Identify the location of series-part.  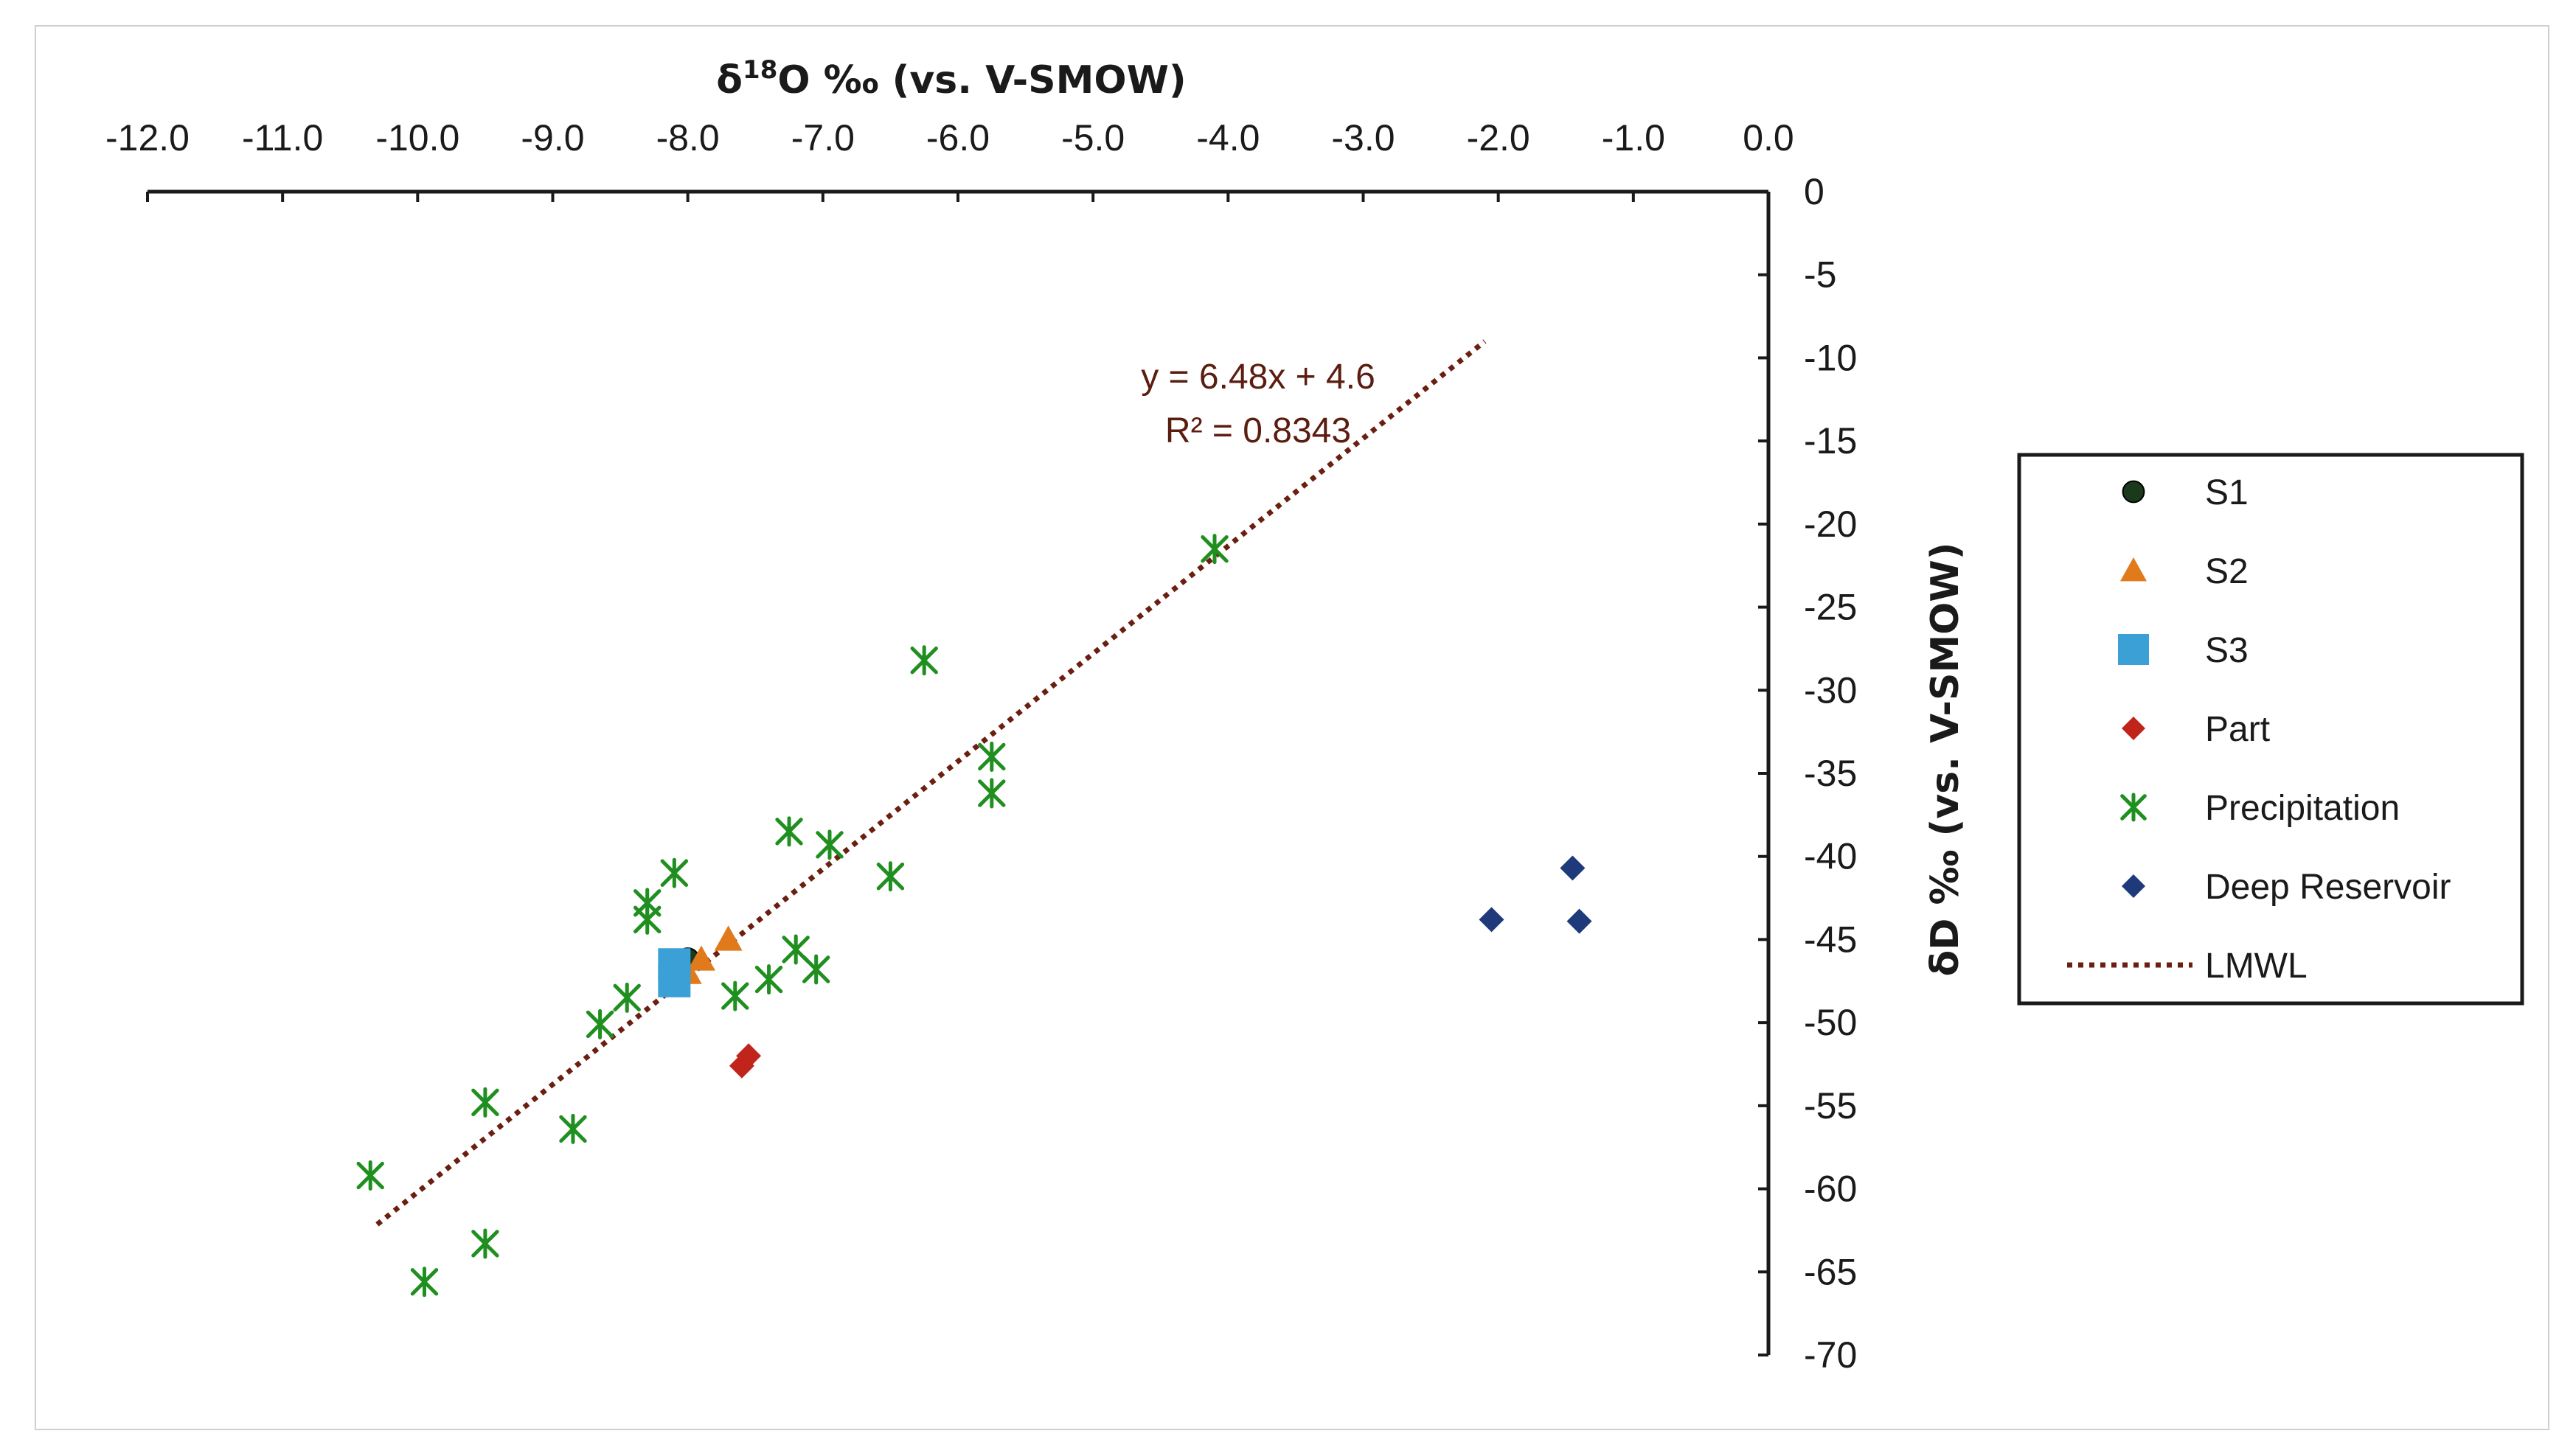
(745, 1061).